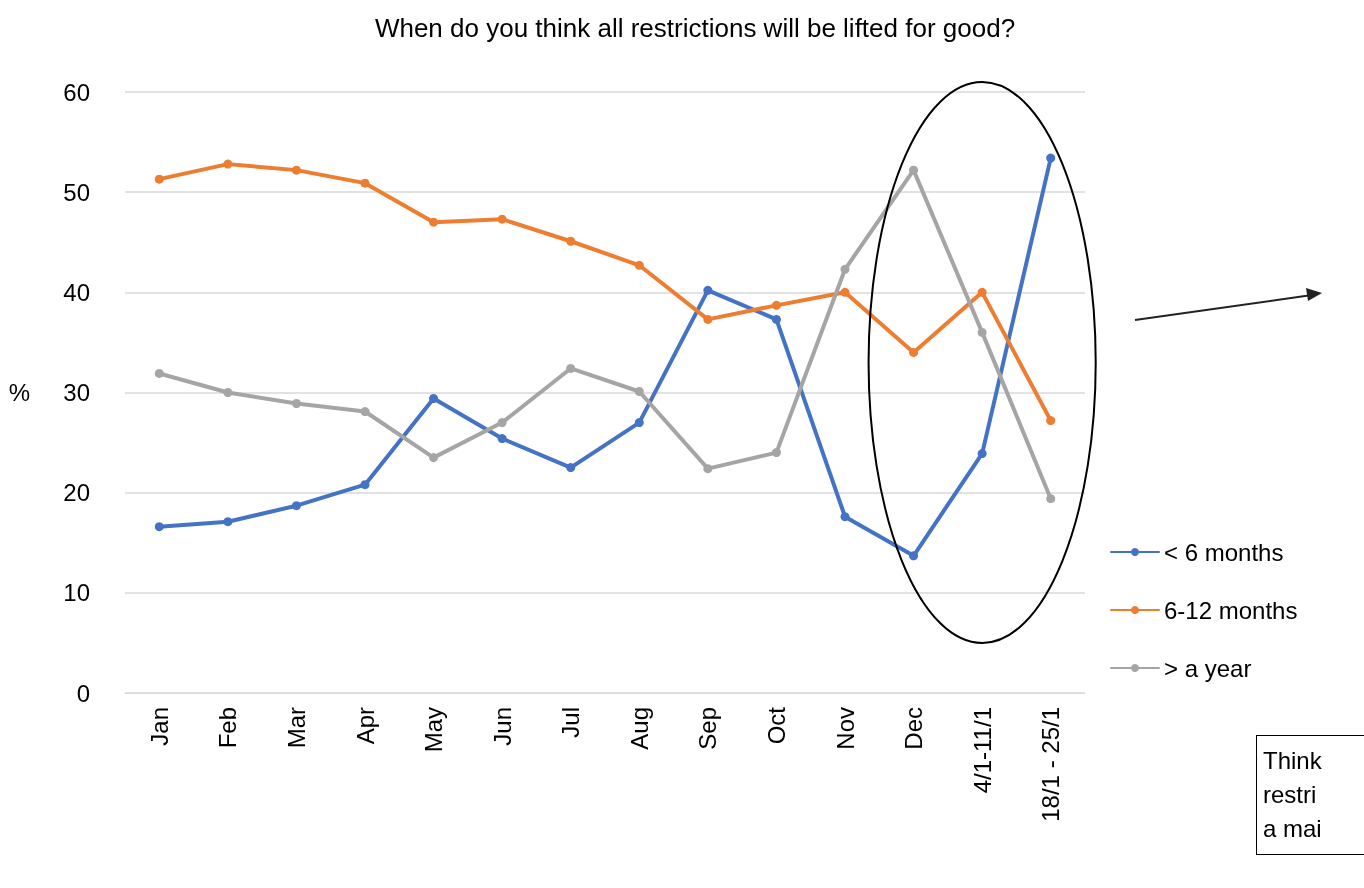  Describe the element at coordinates (982, 750) in the screenshot. I see `x-tick-label: 4/1-11/1` at that location.